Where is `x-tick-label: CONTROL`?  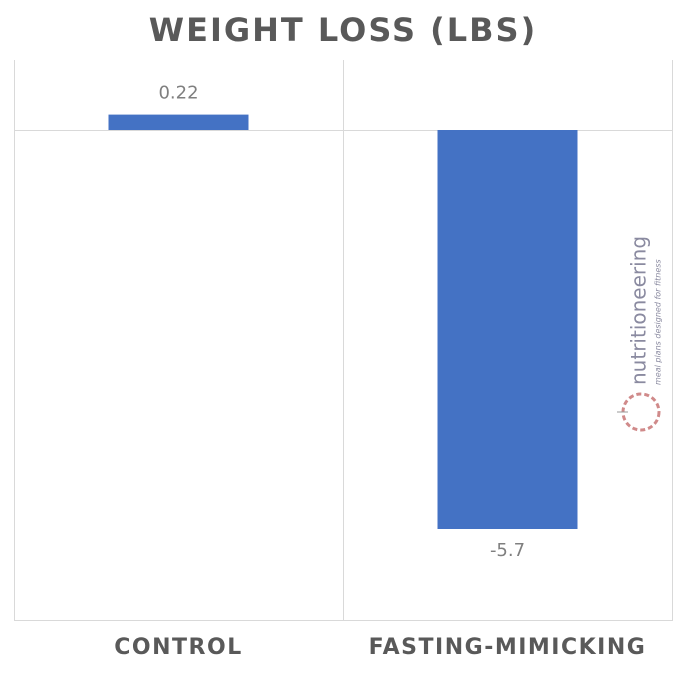 x-tick-label: CONTROL is located at coordinates (178, 647).